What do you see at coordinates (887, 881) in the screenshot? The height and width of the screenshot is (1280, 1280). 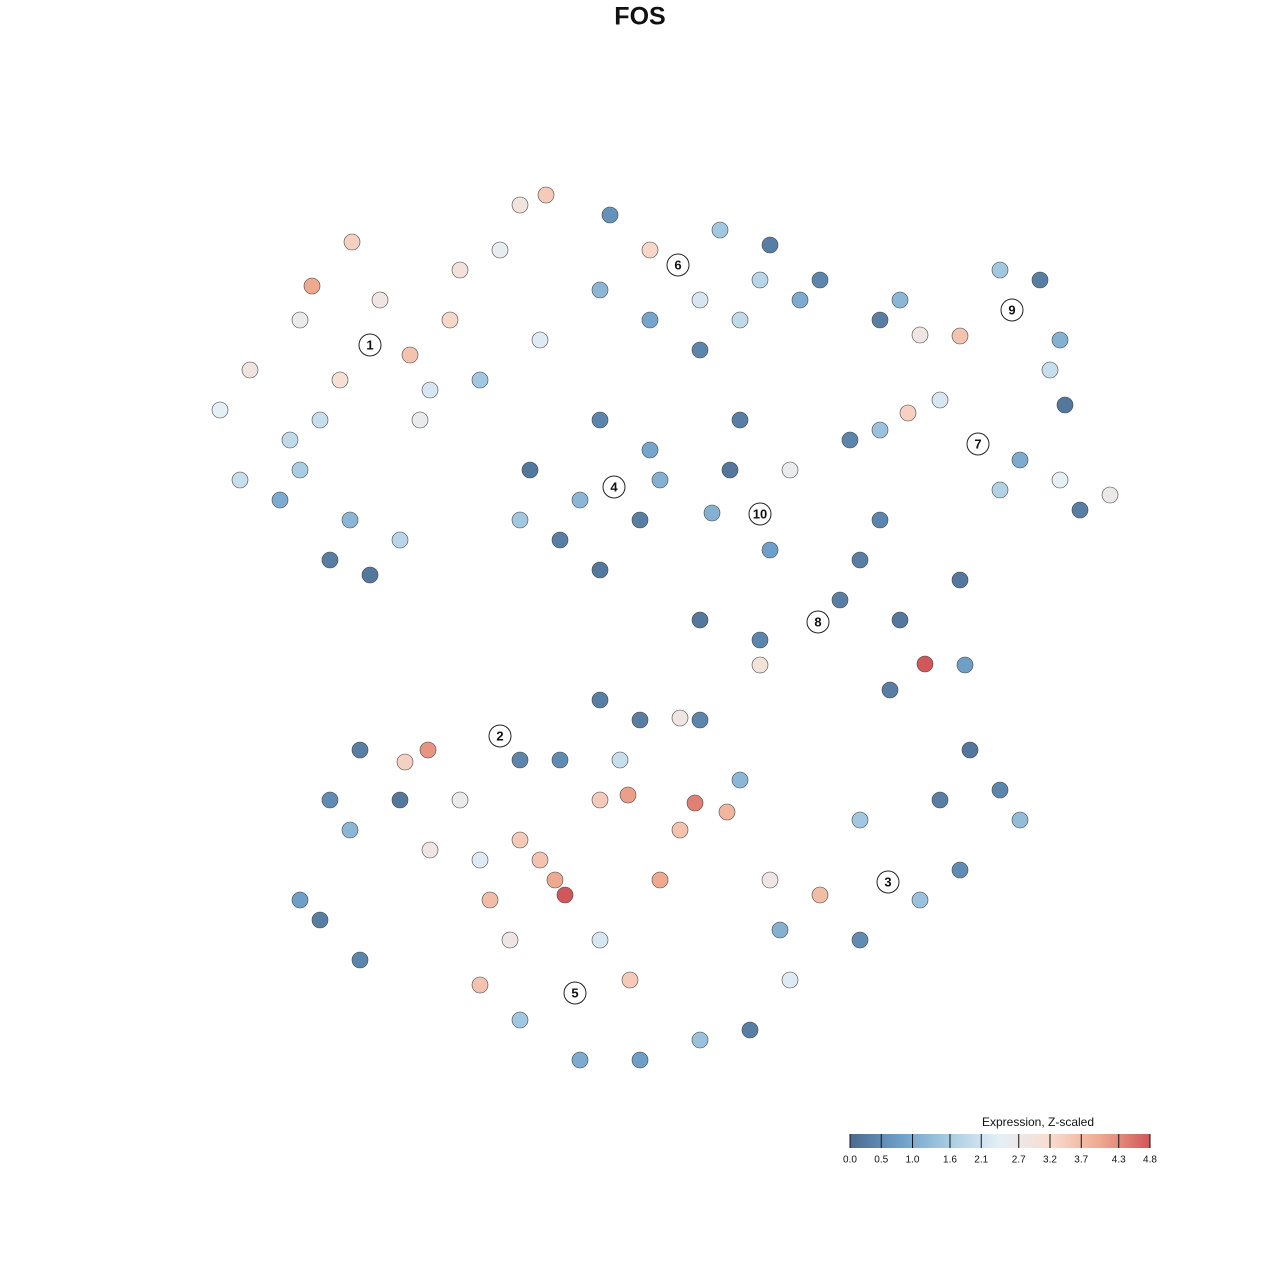 I see `cluster-label: 3` at bounding box center [887, 881].